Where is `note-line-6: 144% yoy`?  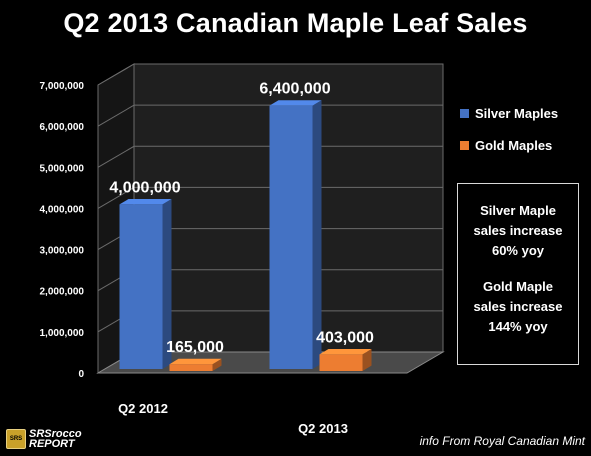
note-line-6: 144% yoy is located at coordinates (518, 326).